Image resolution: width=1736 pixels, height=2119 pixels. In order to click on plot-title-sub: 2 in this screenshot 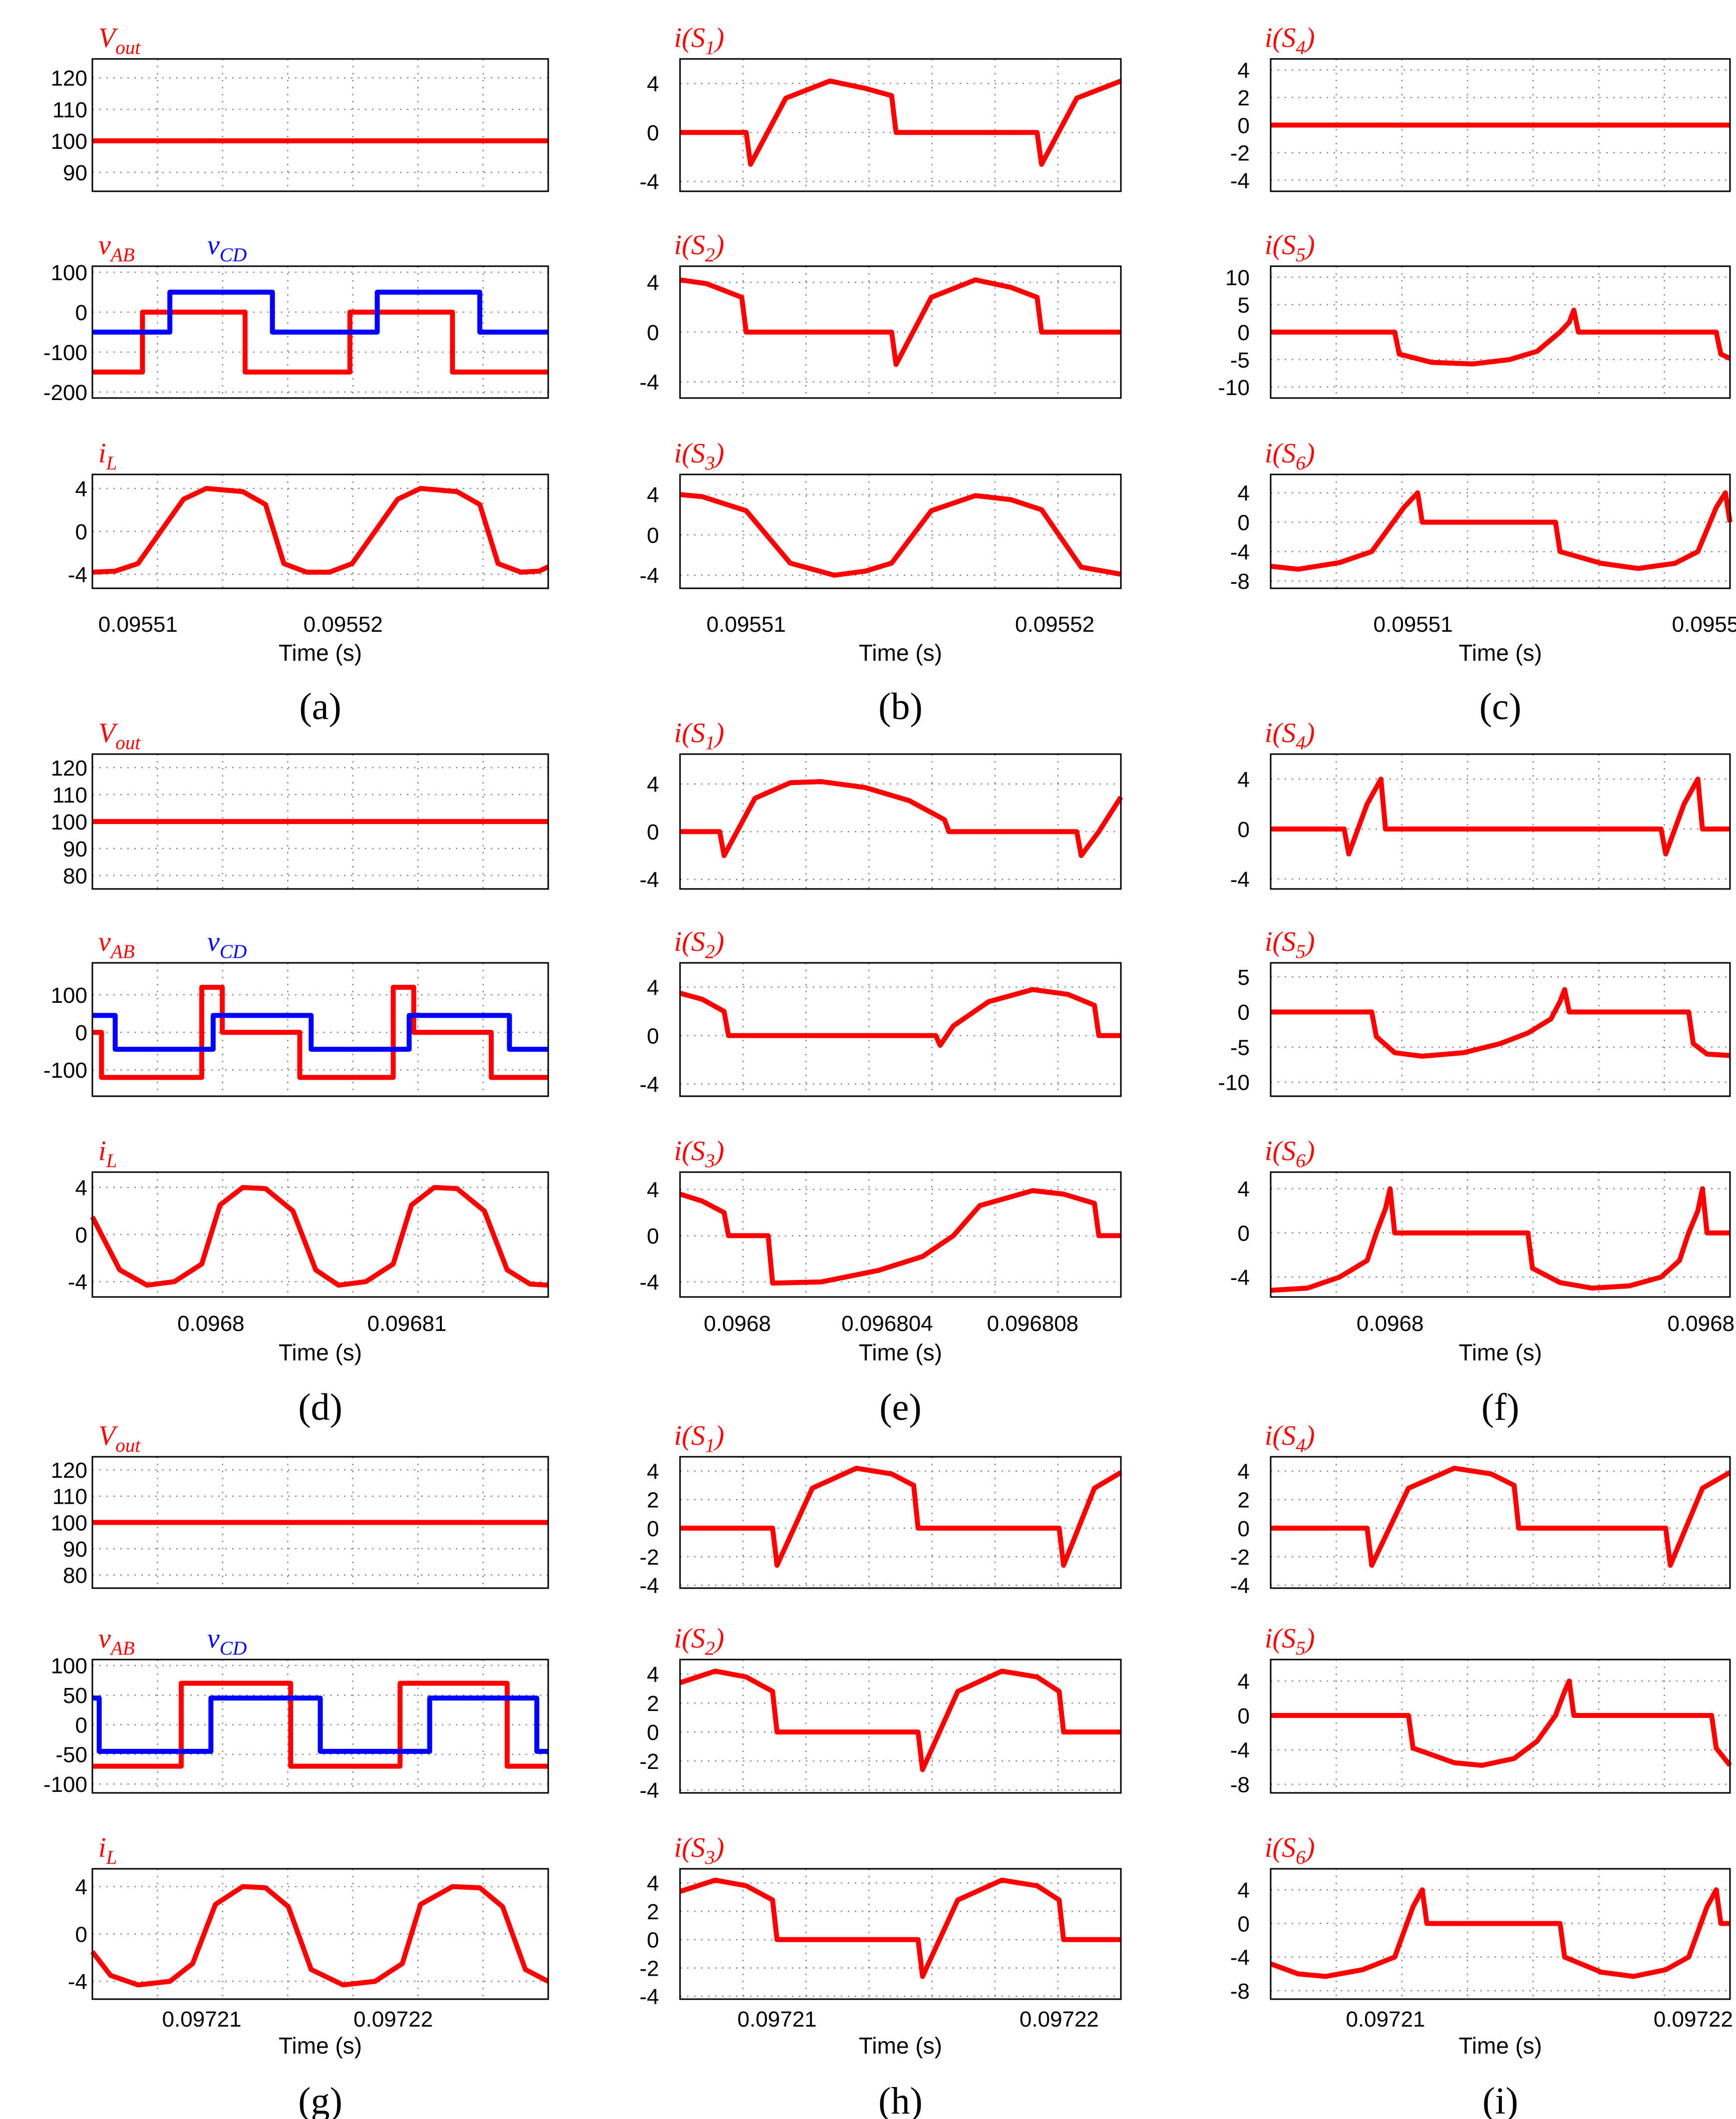, I will do `click(710, 951)`.